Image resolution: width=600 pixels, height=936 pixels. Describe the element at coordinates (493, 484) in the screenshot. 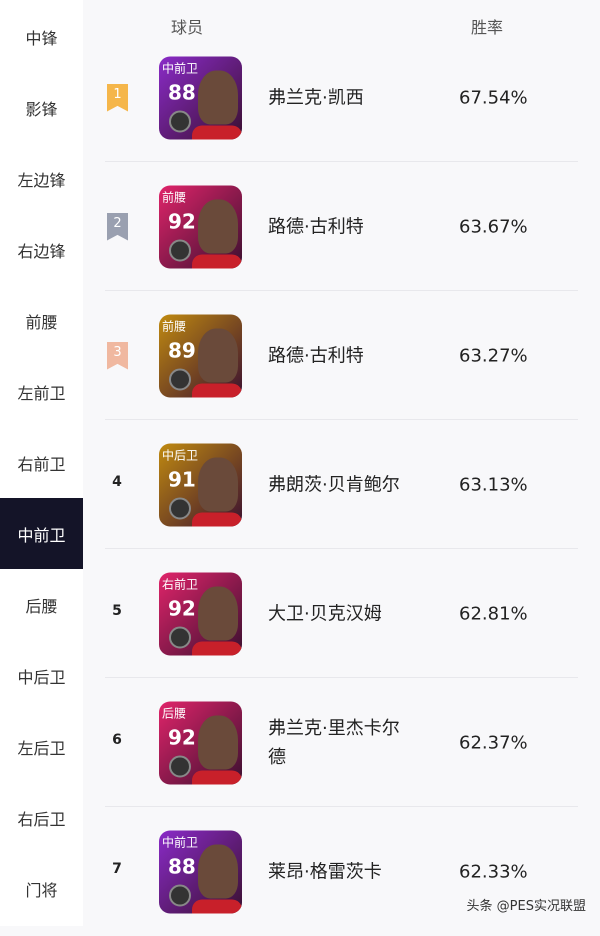

I see `win-rate: 63.13%` at that location.